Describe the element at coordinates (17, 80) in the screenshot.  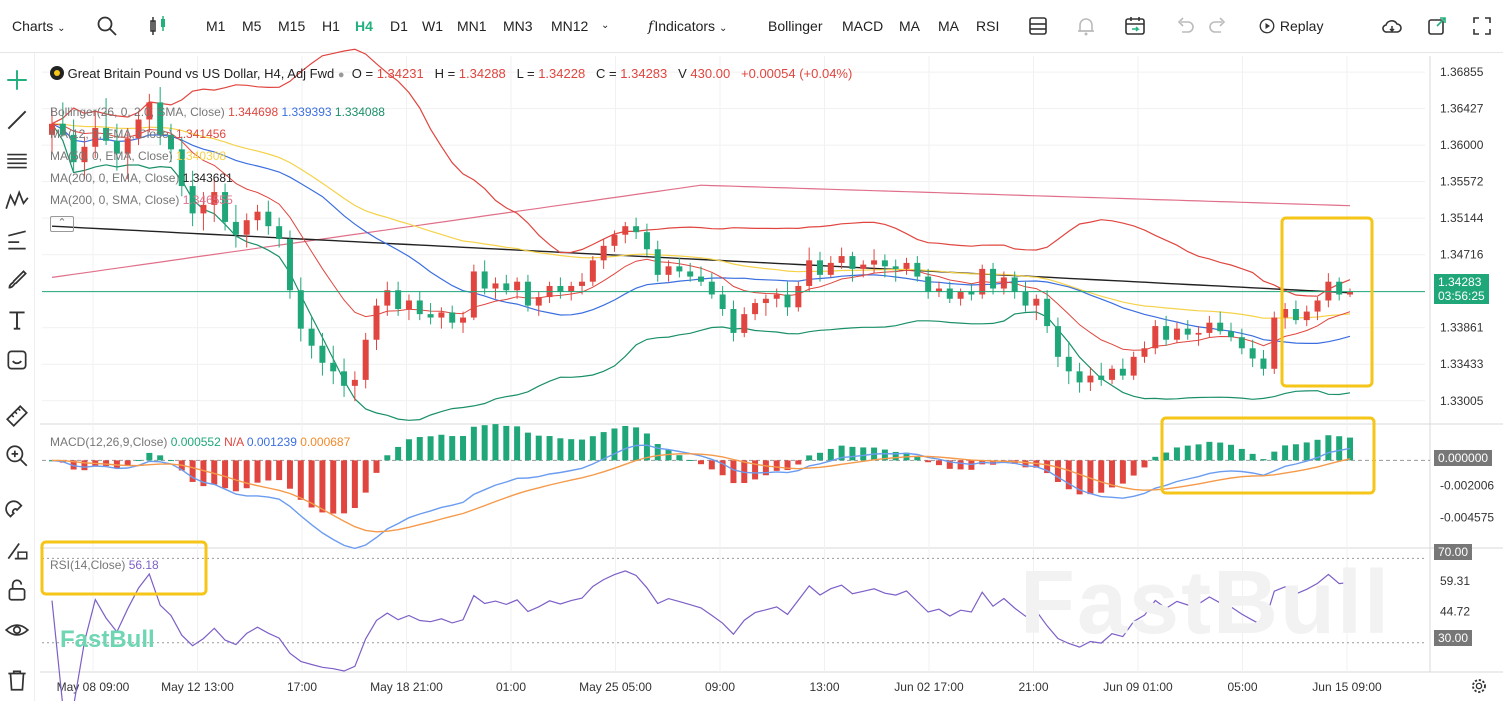
I see `crosshair-icon` at that location.